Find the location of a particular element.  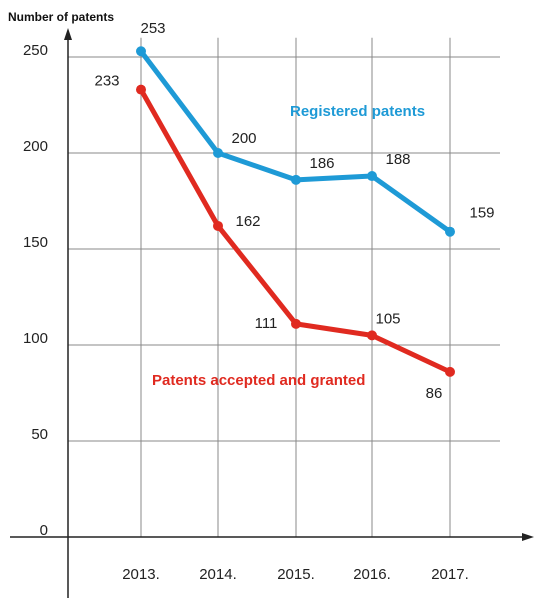

y-tick-label: 0 is located at coordinates (44, 530).